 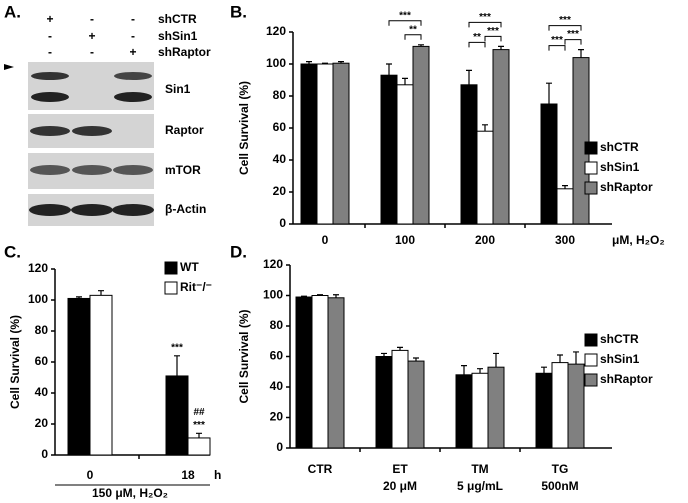 I want to click on panel-label: D., so click(x=238, y=251).